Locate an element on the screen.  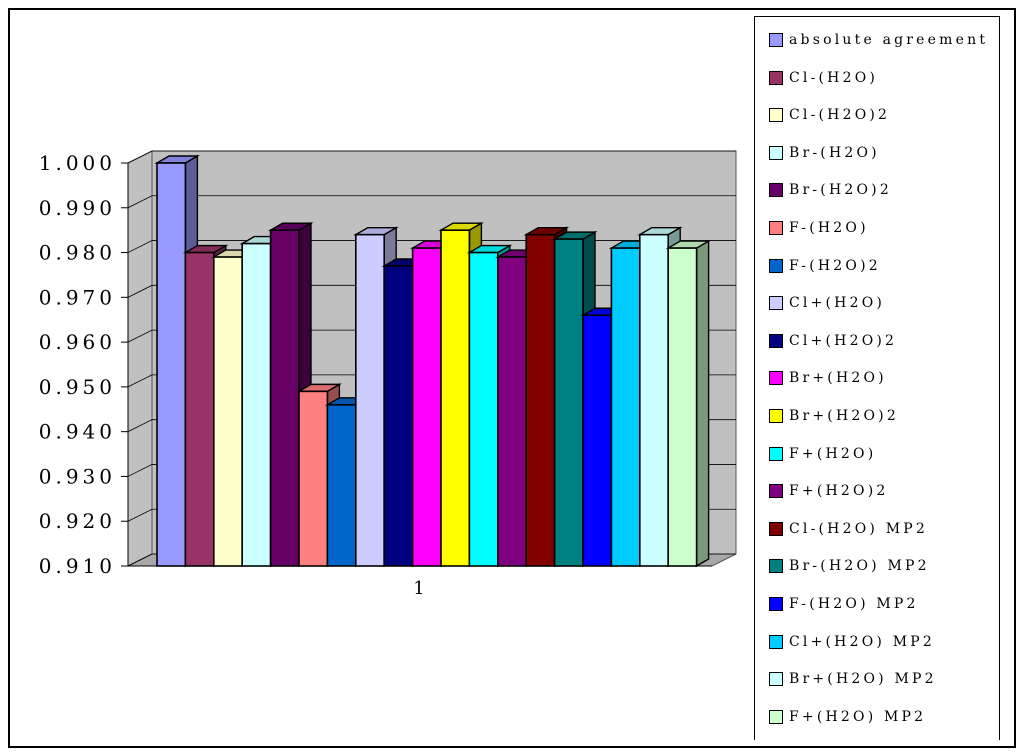
legend-item: Br-(H2O) is located at coordinates (824, 153).